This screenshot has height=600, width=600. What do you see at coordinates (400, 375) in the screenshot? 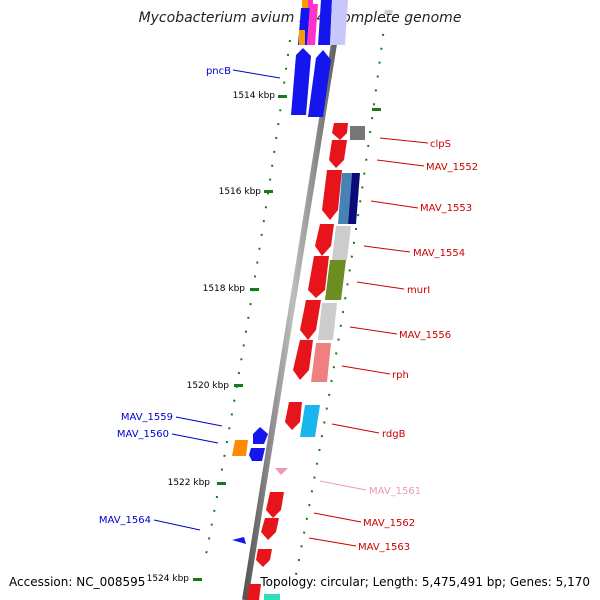
I see `gene-label-rph: rph` at bounding box center [400, 375].